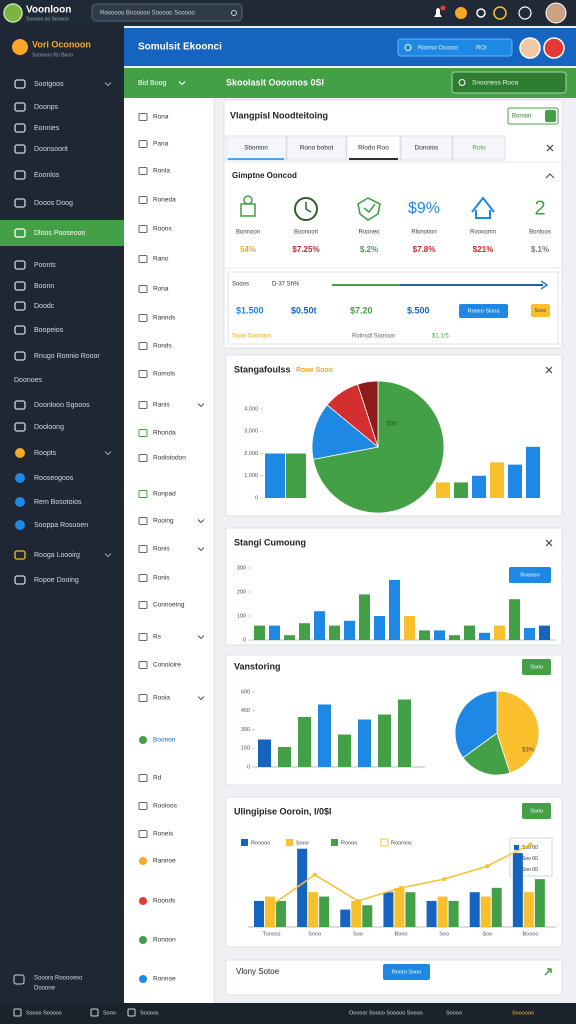 The image size is (576, 1024). What do you see at coordinates (163, 346) in the screenshot?
I see `subnav-item: Ronds` at bounding box center [163, 346].